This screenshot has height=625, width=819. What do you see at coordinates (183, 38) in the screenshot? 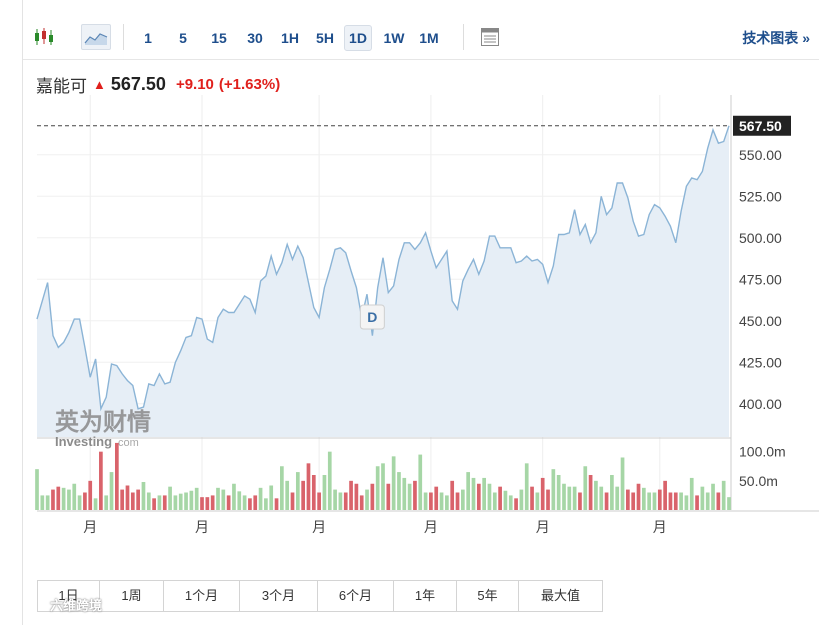
I see `timeframe-5: 5` at bounding box center [183, 38].